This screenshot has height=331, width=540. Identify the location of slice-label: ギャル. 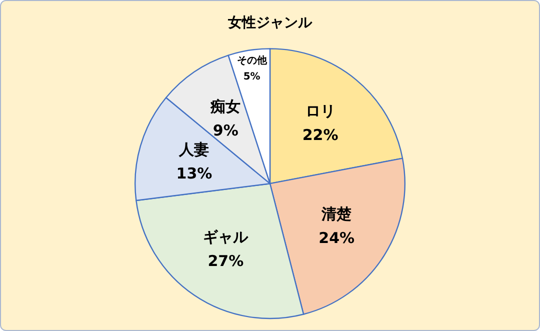
(226, 237).